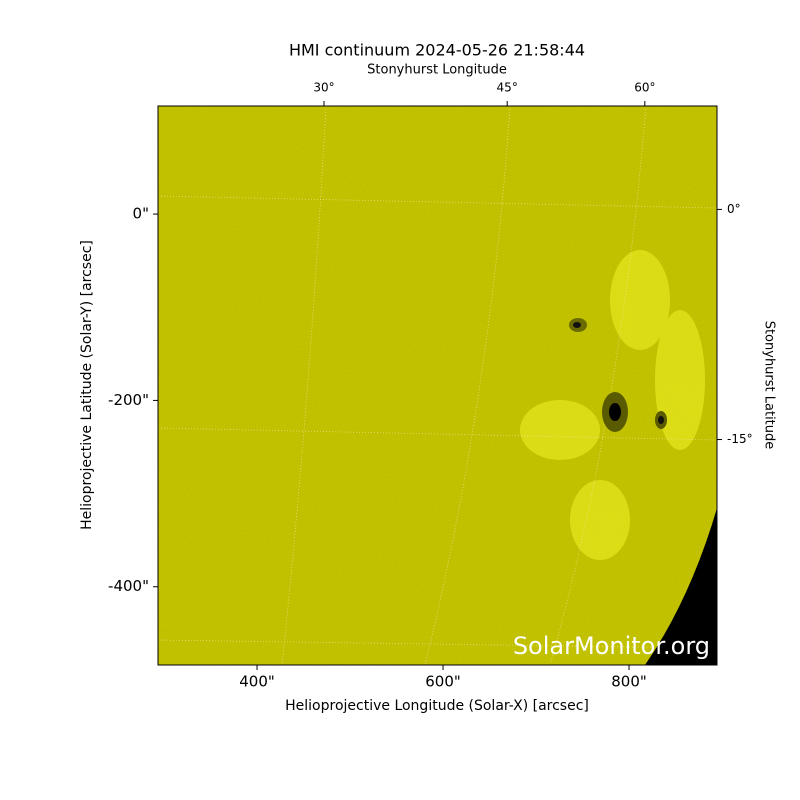 Image resolution: width=800 pixels, height=800 pixels. I want to click on watermark: SolarMonitor.org, so click(611, 646).